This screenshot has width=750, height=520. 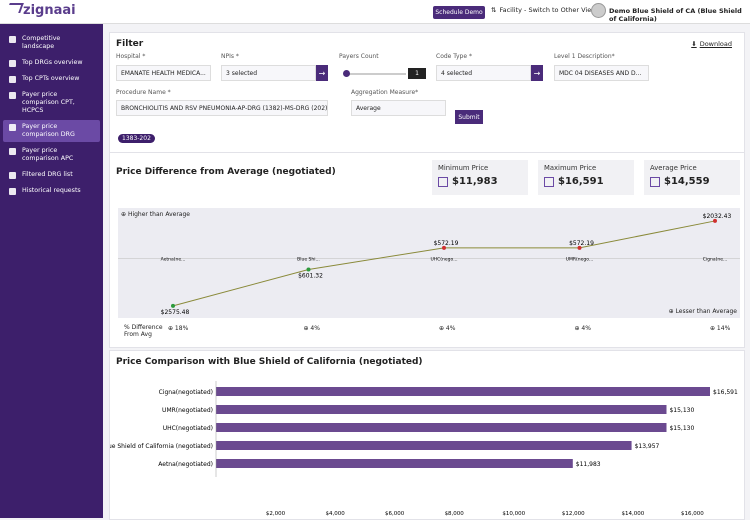 What do you see at coordinates (41, 10) in the screenshot?
I see `logo: zignaai` at bounding box center [41, 10].